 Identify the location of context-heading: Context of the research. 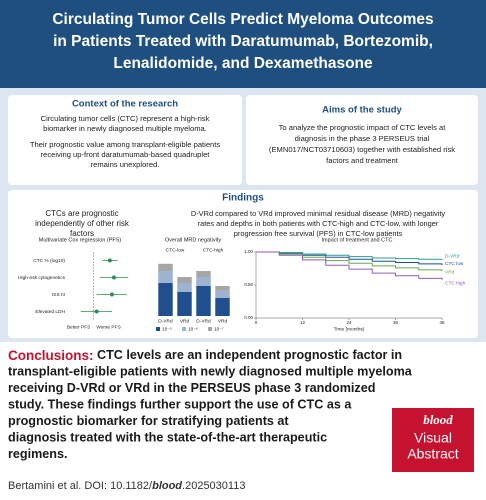
(125, 104).